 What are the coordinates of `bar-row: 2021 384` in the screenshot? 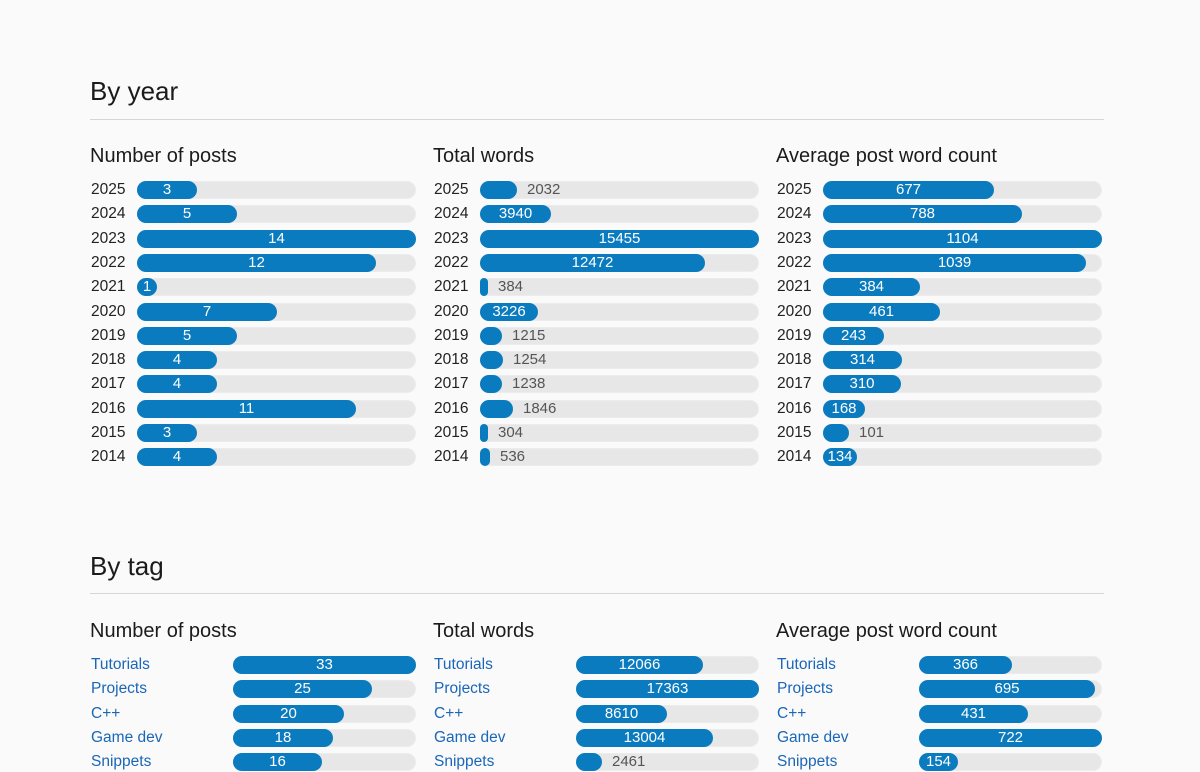 It's located at (596, 287).